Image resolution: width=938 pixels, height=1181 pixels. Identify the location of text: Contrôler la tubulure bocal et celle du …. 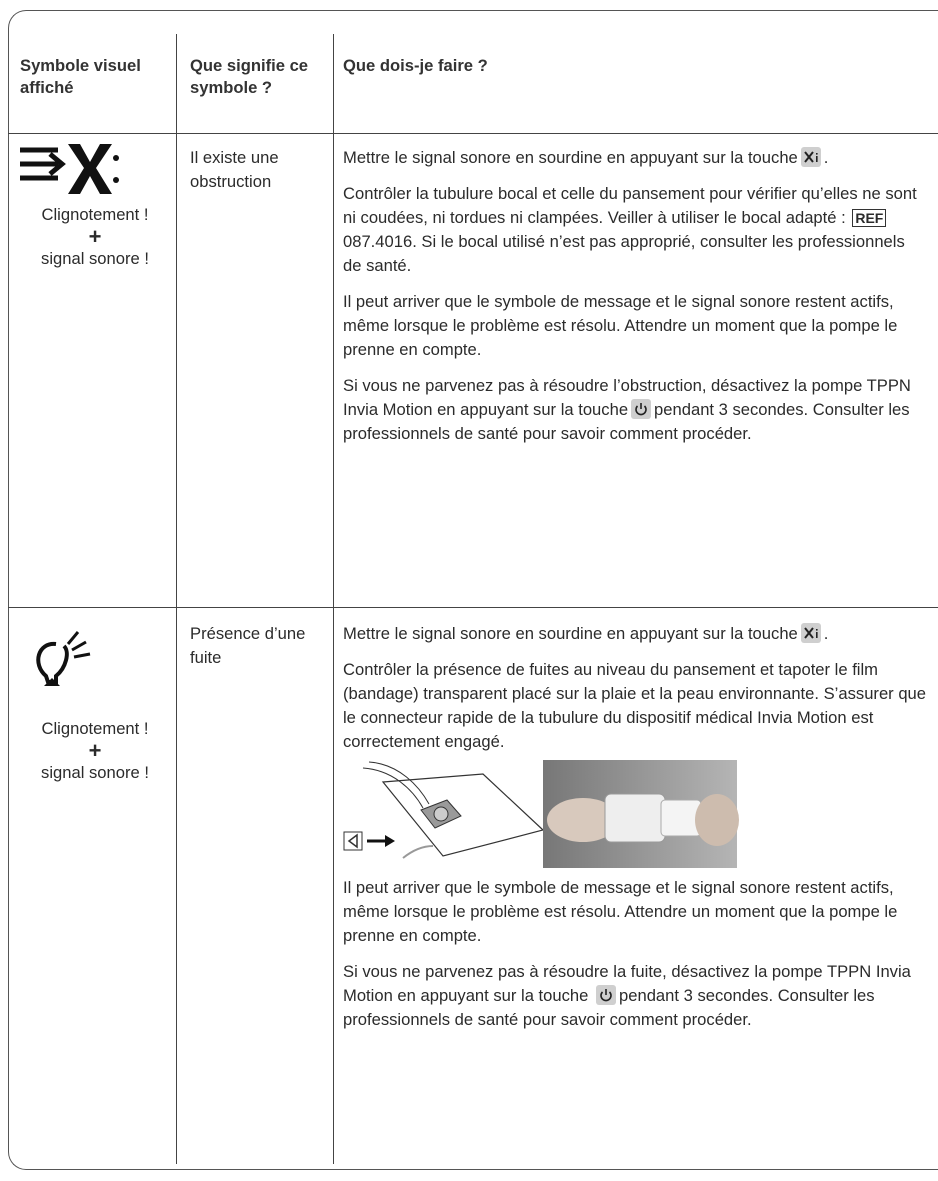
(630, 205).